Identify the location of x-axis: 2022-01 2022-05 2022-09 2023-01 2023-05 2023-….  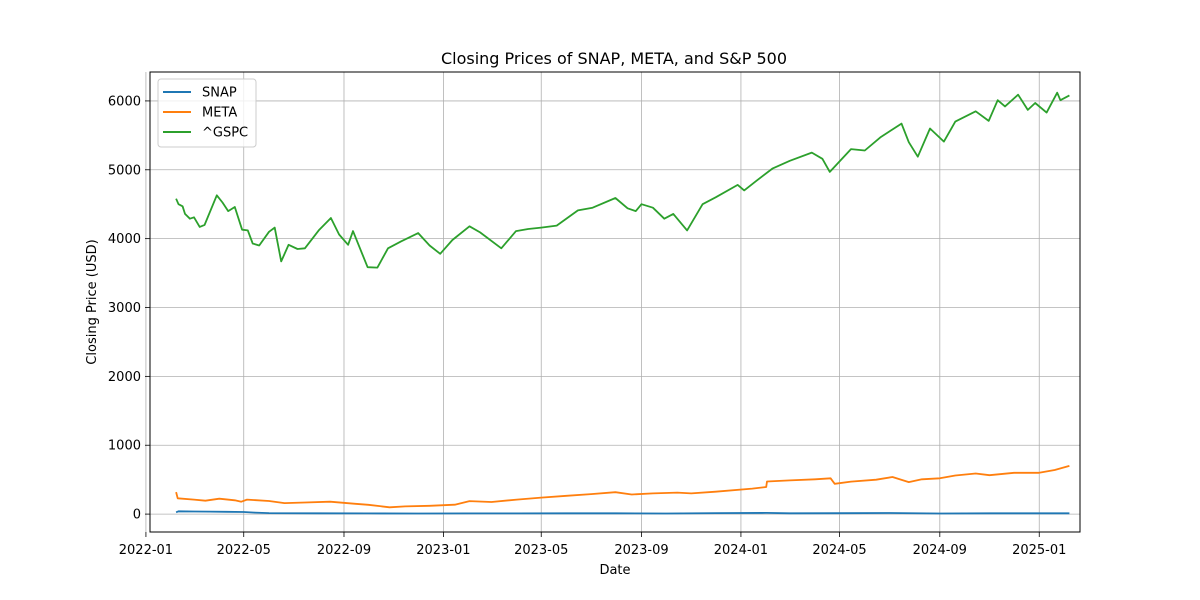
(592, 545).